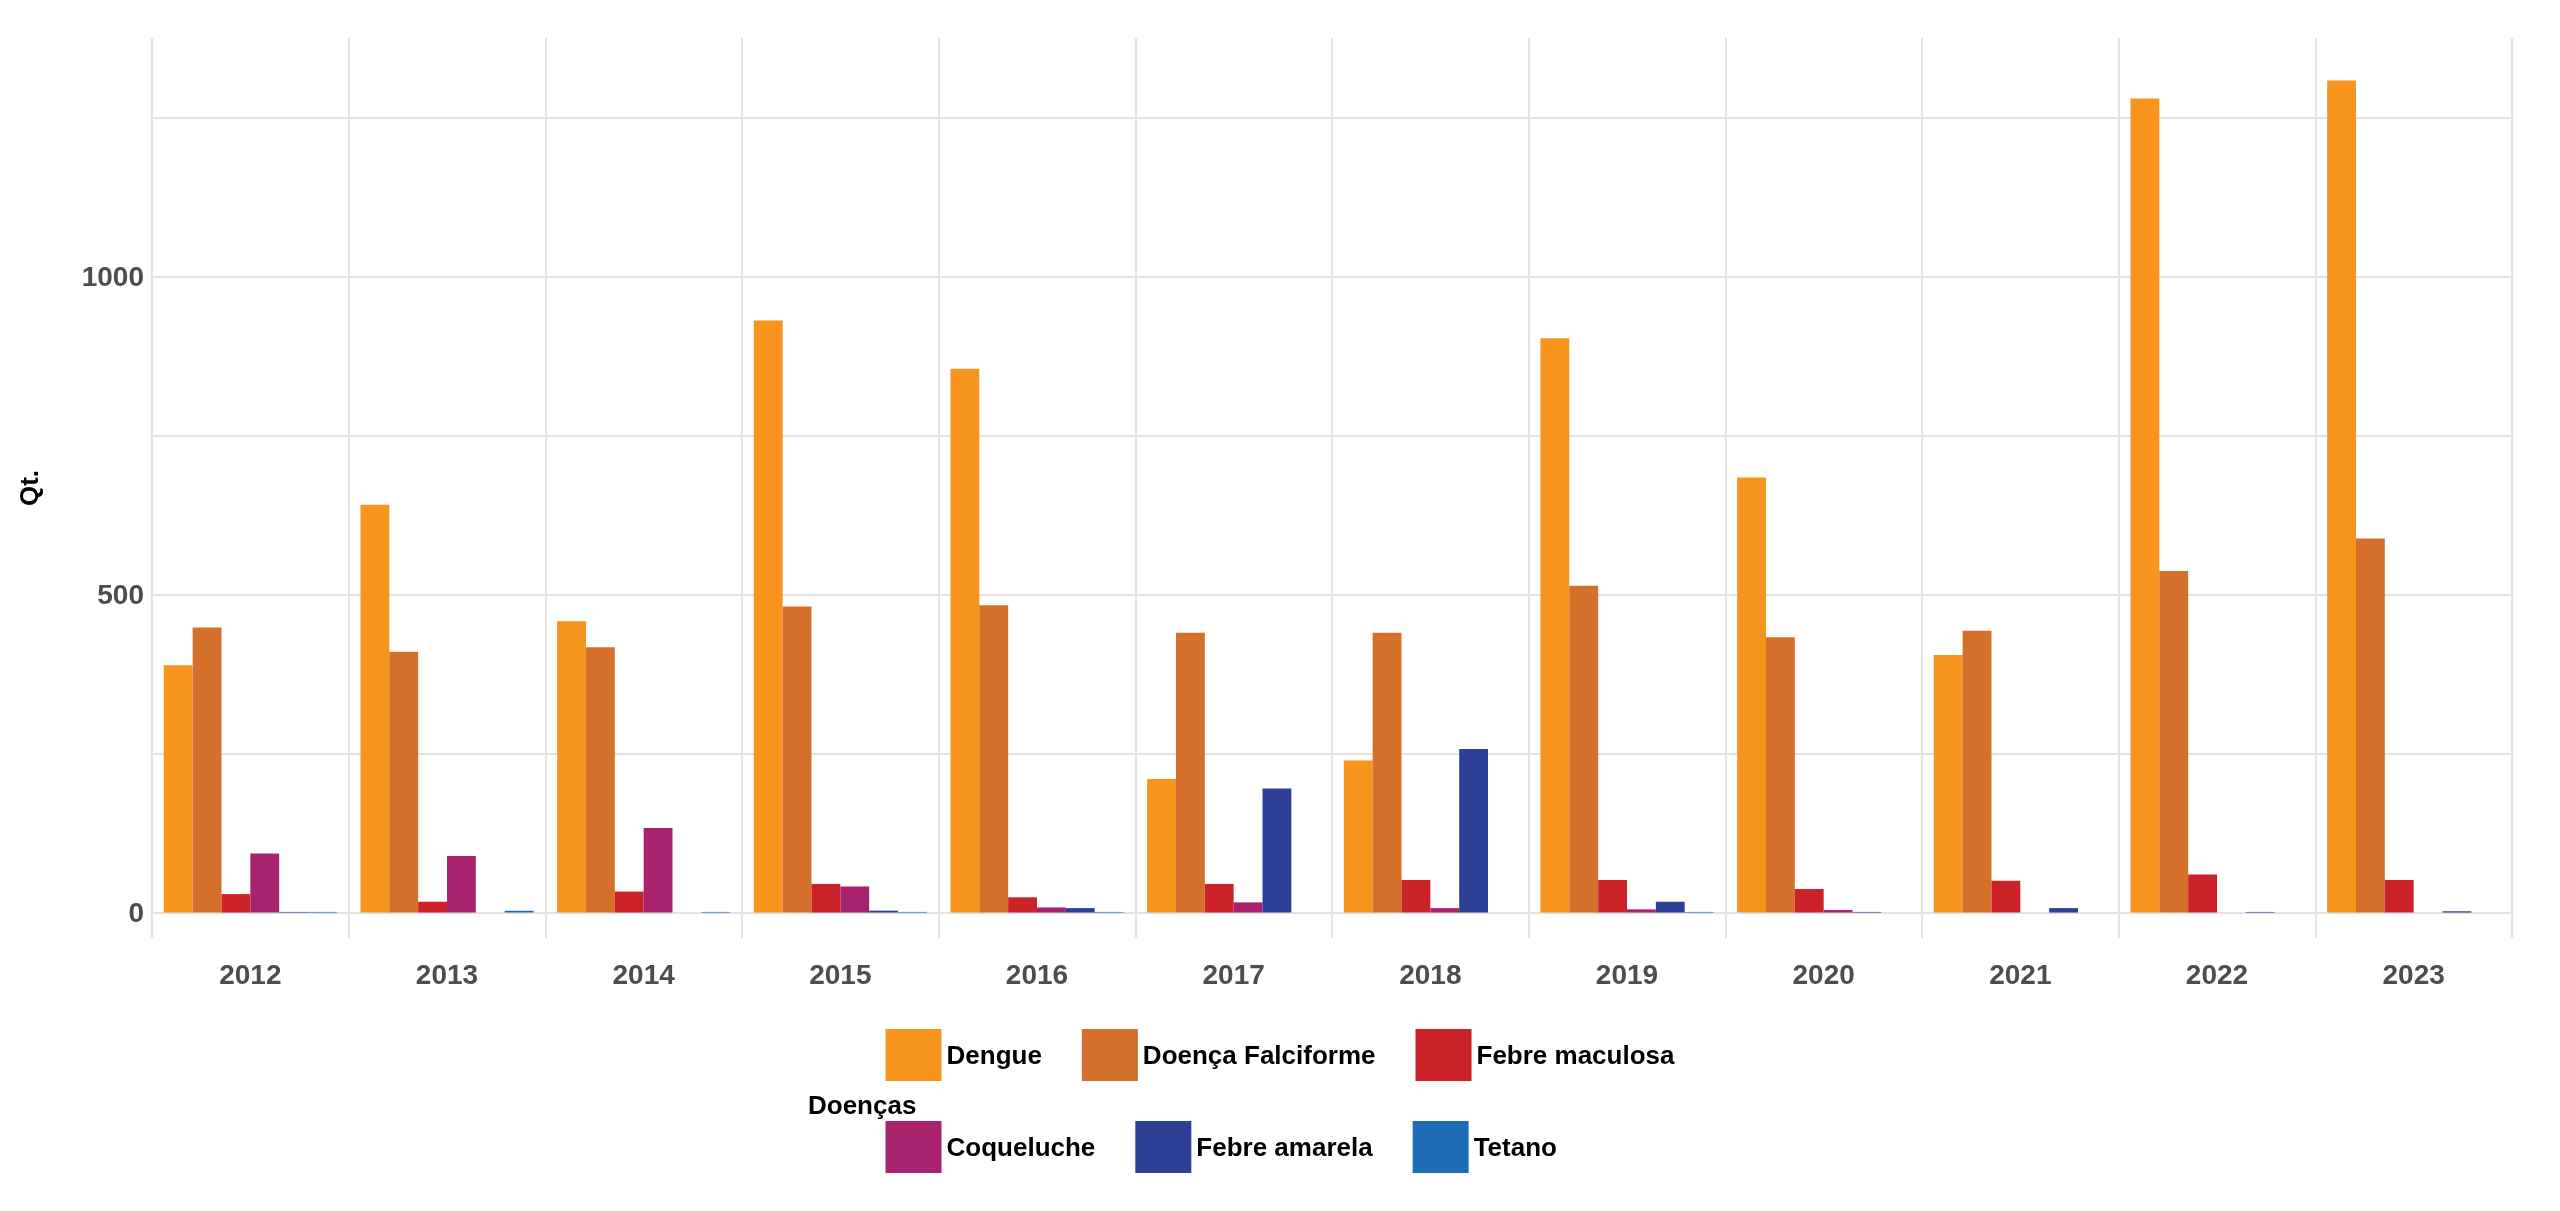  Describe the element at coordinates (1823, 974) in the screenshot. I see `x-tick-label: 2020` at that location.